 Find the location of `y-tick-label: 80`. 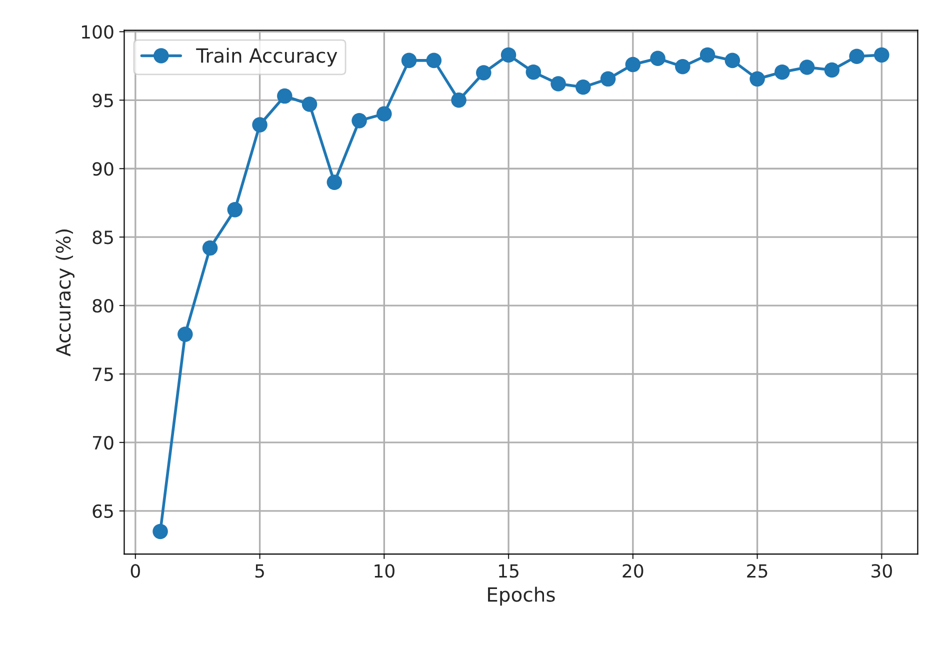

y-tick-label: 80 is located at coordinates (103, 305).